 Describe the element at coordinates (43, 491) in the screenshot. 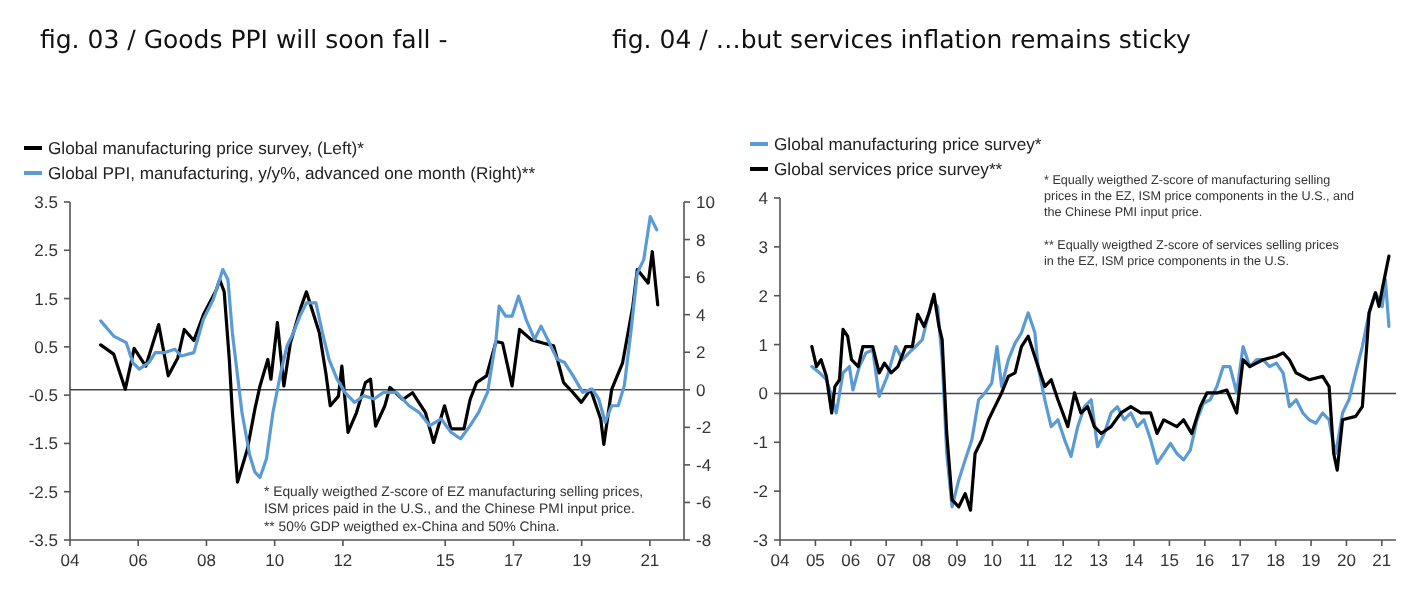

I see `y-tick-label: -2.5` at that location.